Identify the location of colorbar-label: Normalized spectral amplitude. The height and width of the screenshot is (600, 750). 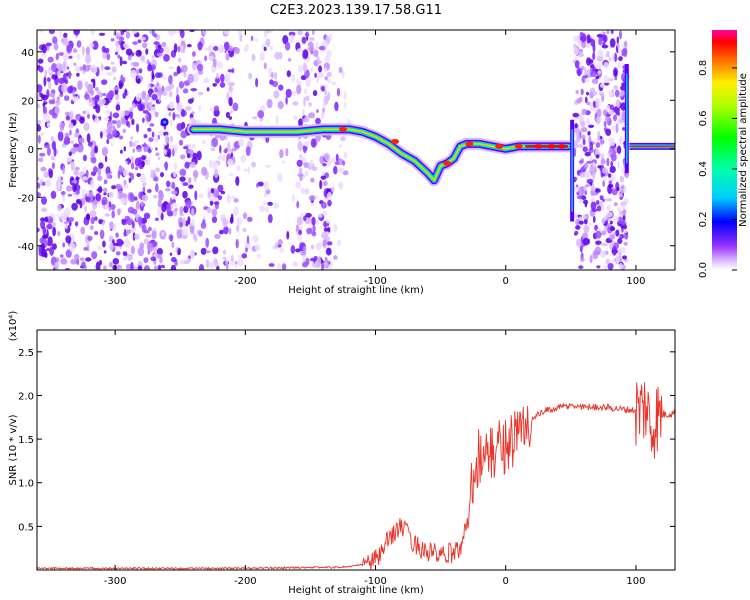
(743, 150).